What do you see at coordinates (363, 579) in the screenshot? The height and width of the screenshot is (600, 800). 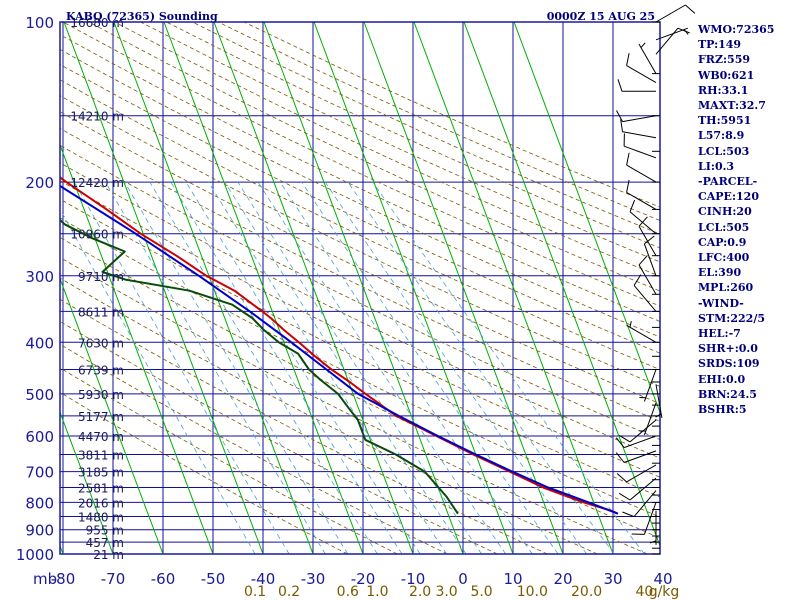 I see `temperature-tick-label: -20` at bounding box center [363, 579].